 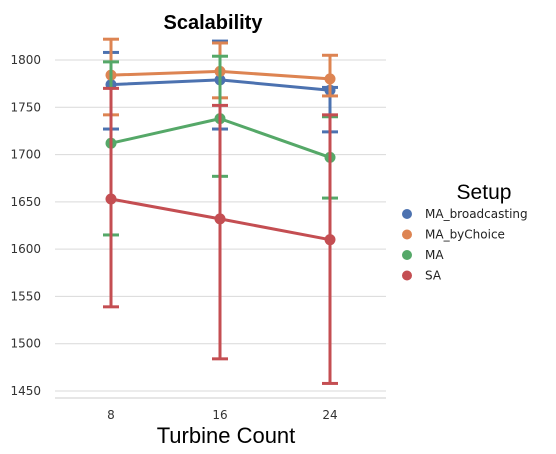 I want to click on y-tick-label-1800: 1800, so click(x=25, y=60).